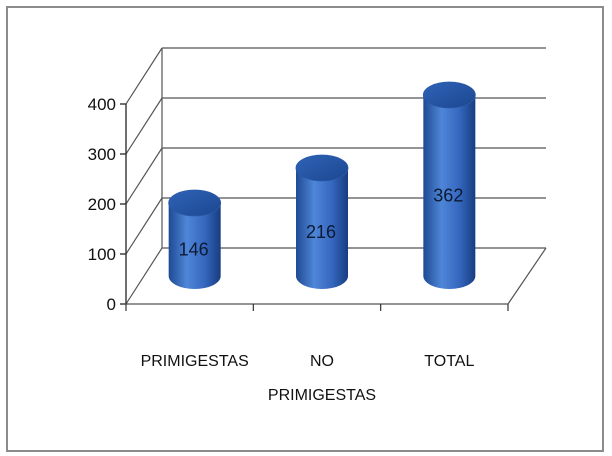  What do you see at coordinates (102, 154) in the screenshot?
I see `value-axis-tick-label: 300` at bounding box center [102, 154].